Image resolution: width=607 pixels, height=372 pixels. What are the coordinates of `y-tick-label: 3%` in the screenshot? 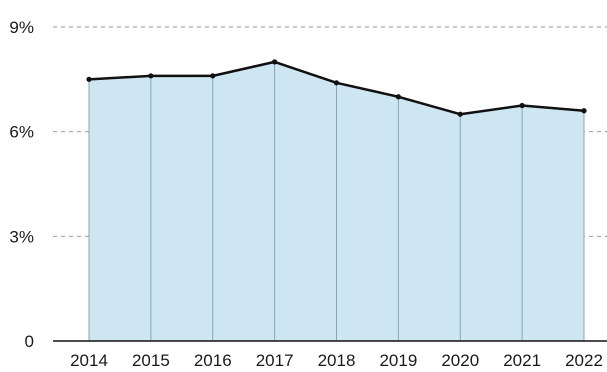 It's located at (21, 236).